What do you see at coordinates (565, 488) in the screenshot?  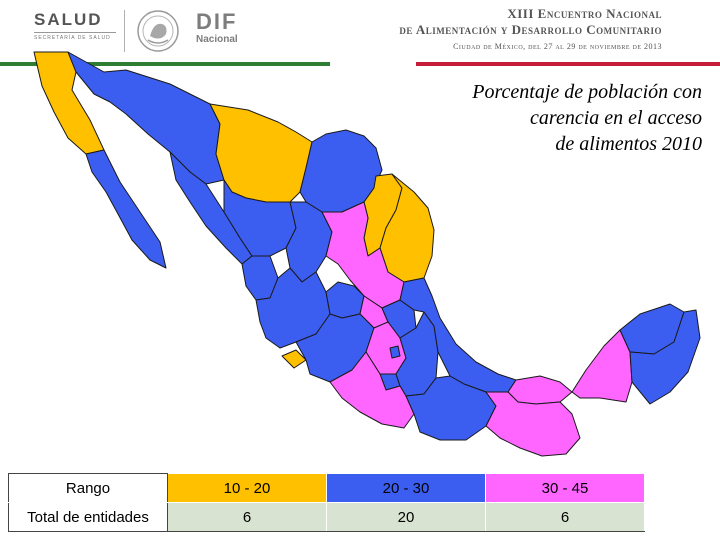 I see `legend-range-high: 30 - 45` at bounding box center [565, 488].